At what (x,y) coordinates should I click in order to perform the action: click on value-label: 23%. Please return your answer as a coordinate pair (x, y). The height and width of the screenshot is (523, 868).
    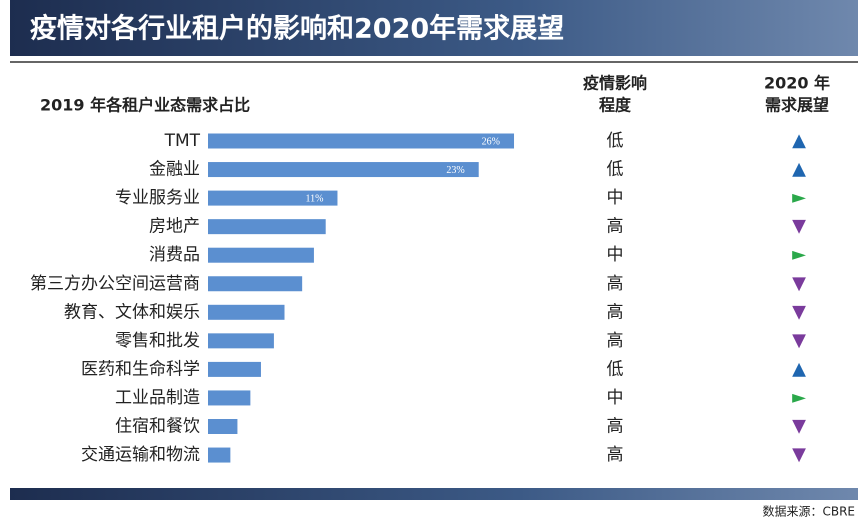
    Looking at the image, I should click on (455, 170).